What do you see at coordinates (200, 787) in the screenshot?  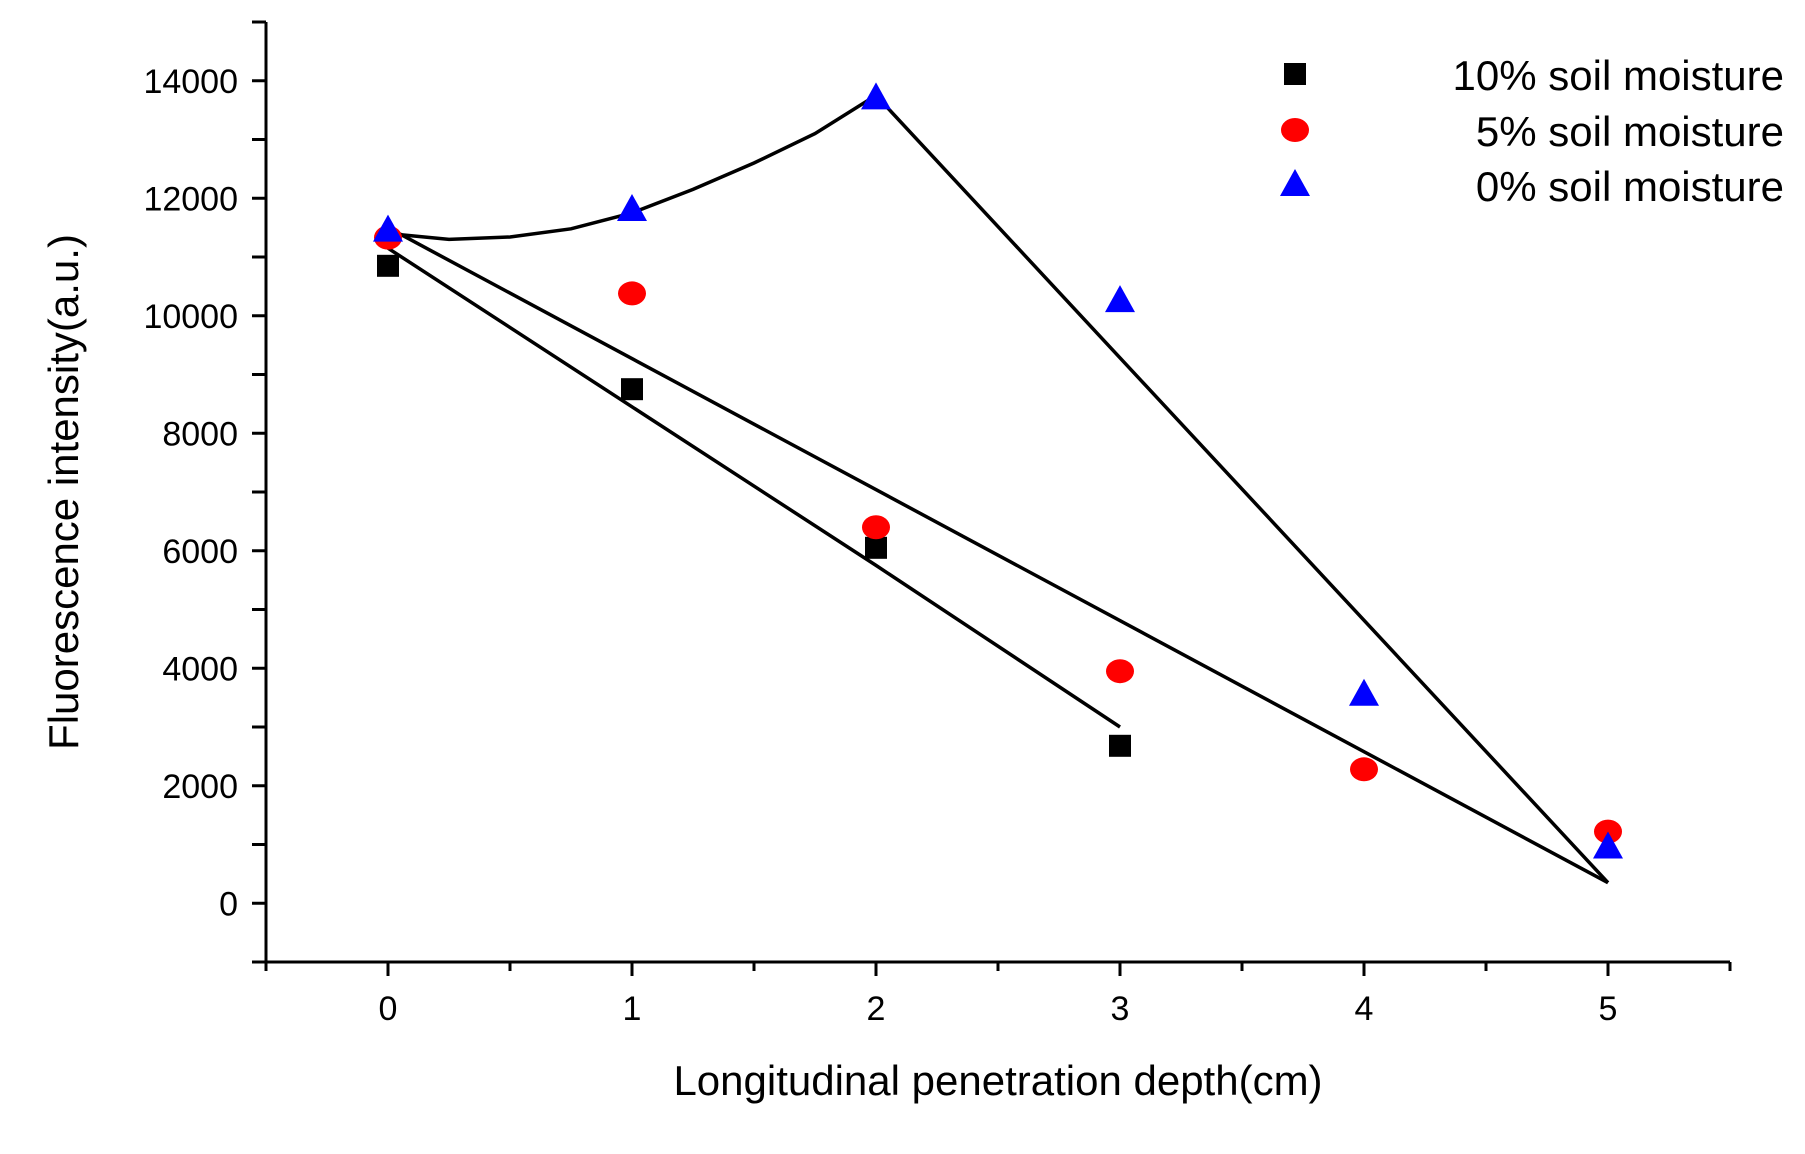 I see `y-tick-label: 2000` at bounding box center [200, 787].